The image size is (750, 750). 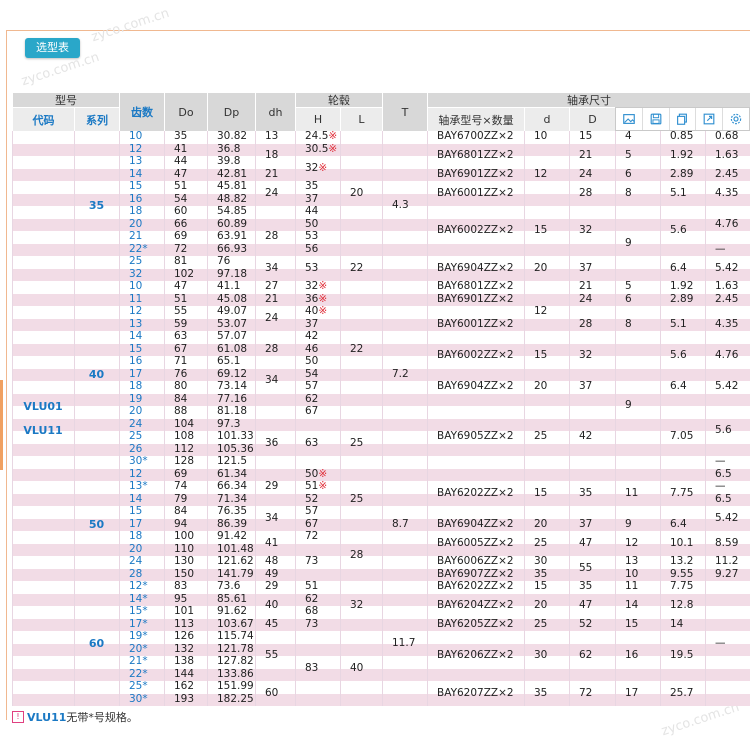 I want to click on dp-cell: 101.33, so click(x=235, y=436).